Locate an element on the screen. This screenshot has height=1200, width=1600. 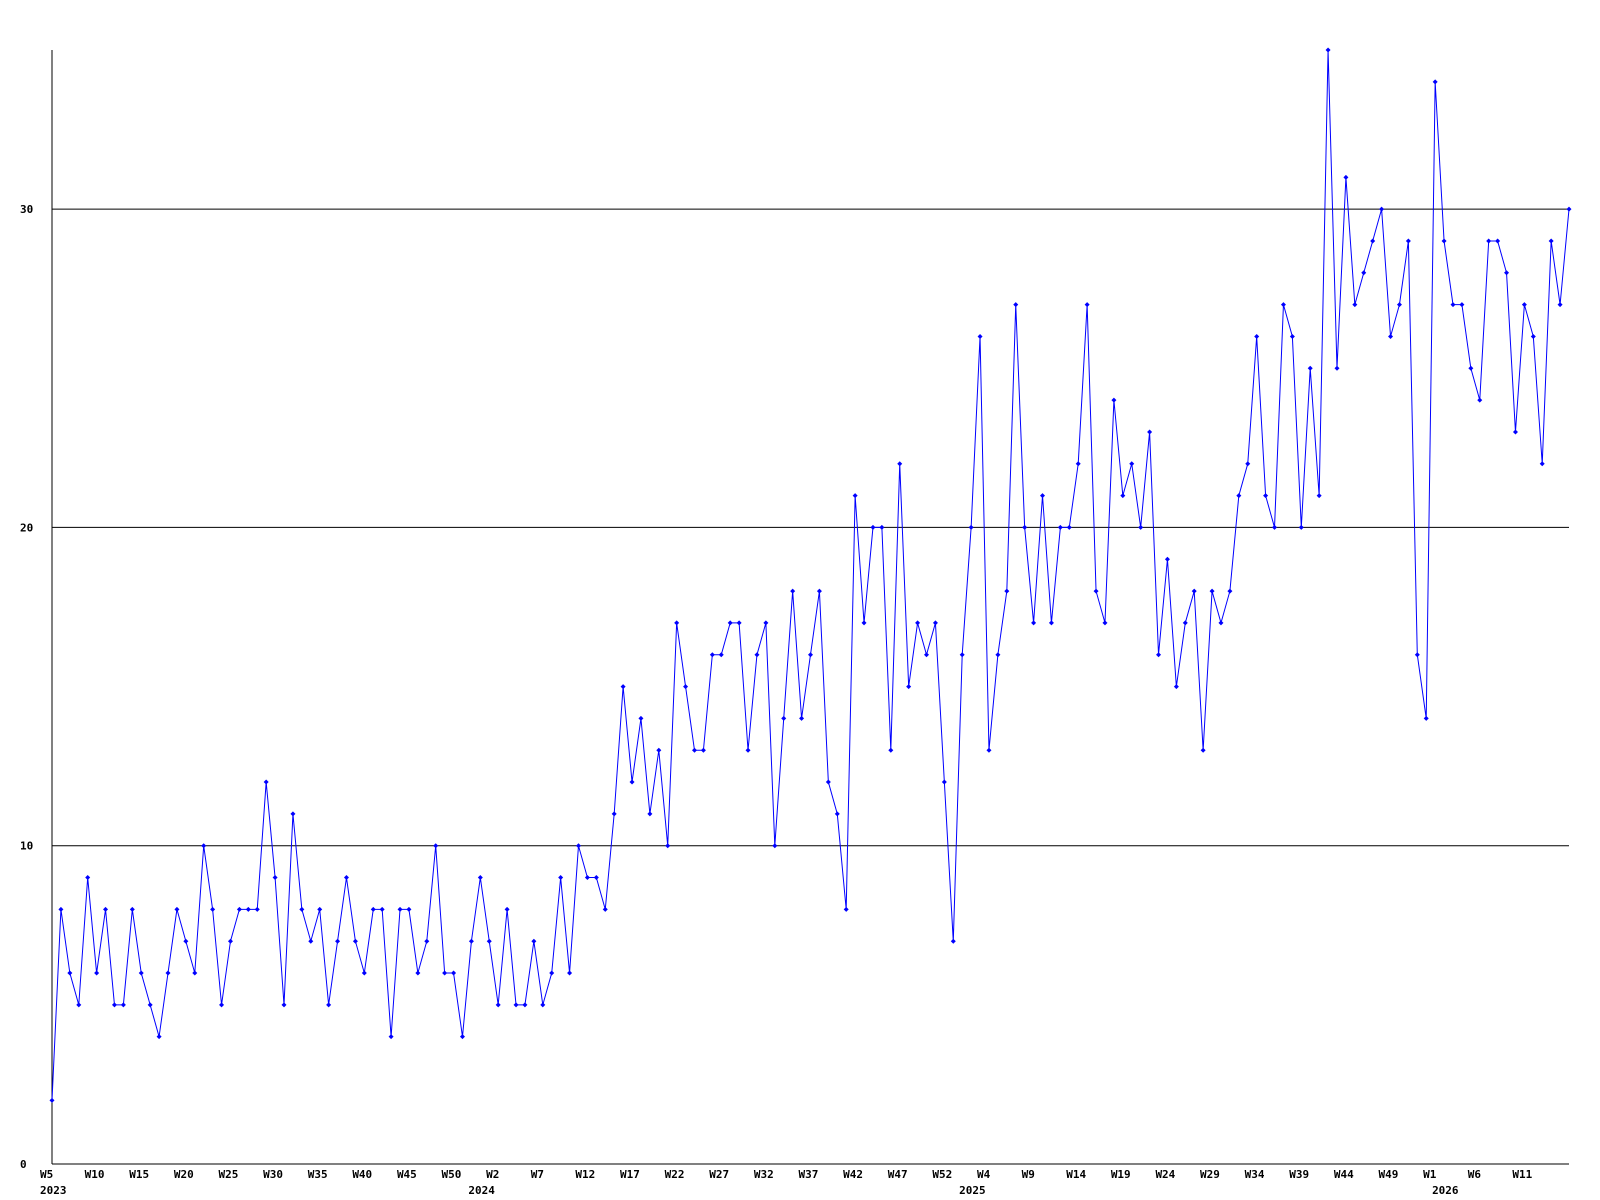
x-tick-label: W42 is located at coordinates (853, 1174).